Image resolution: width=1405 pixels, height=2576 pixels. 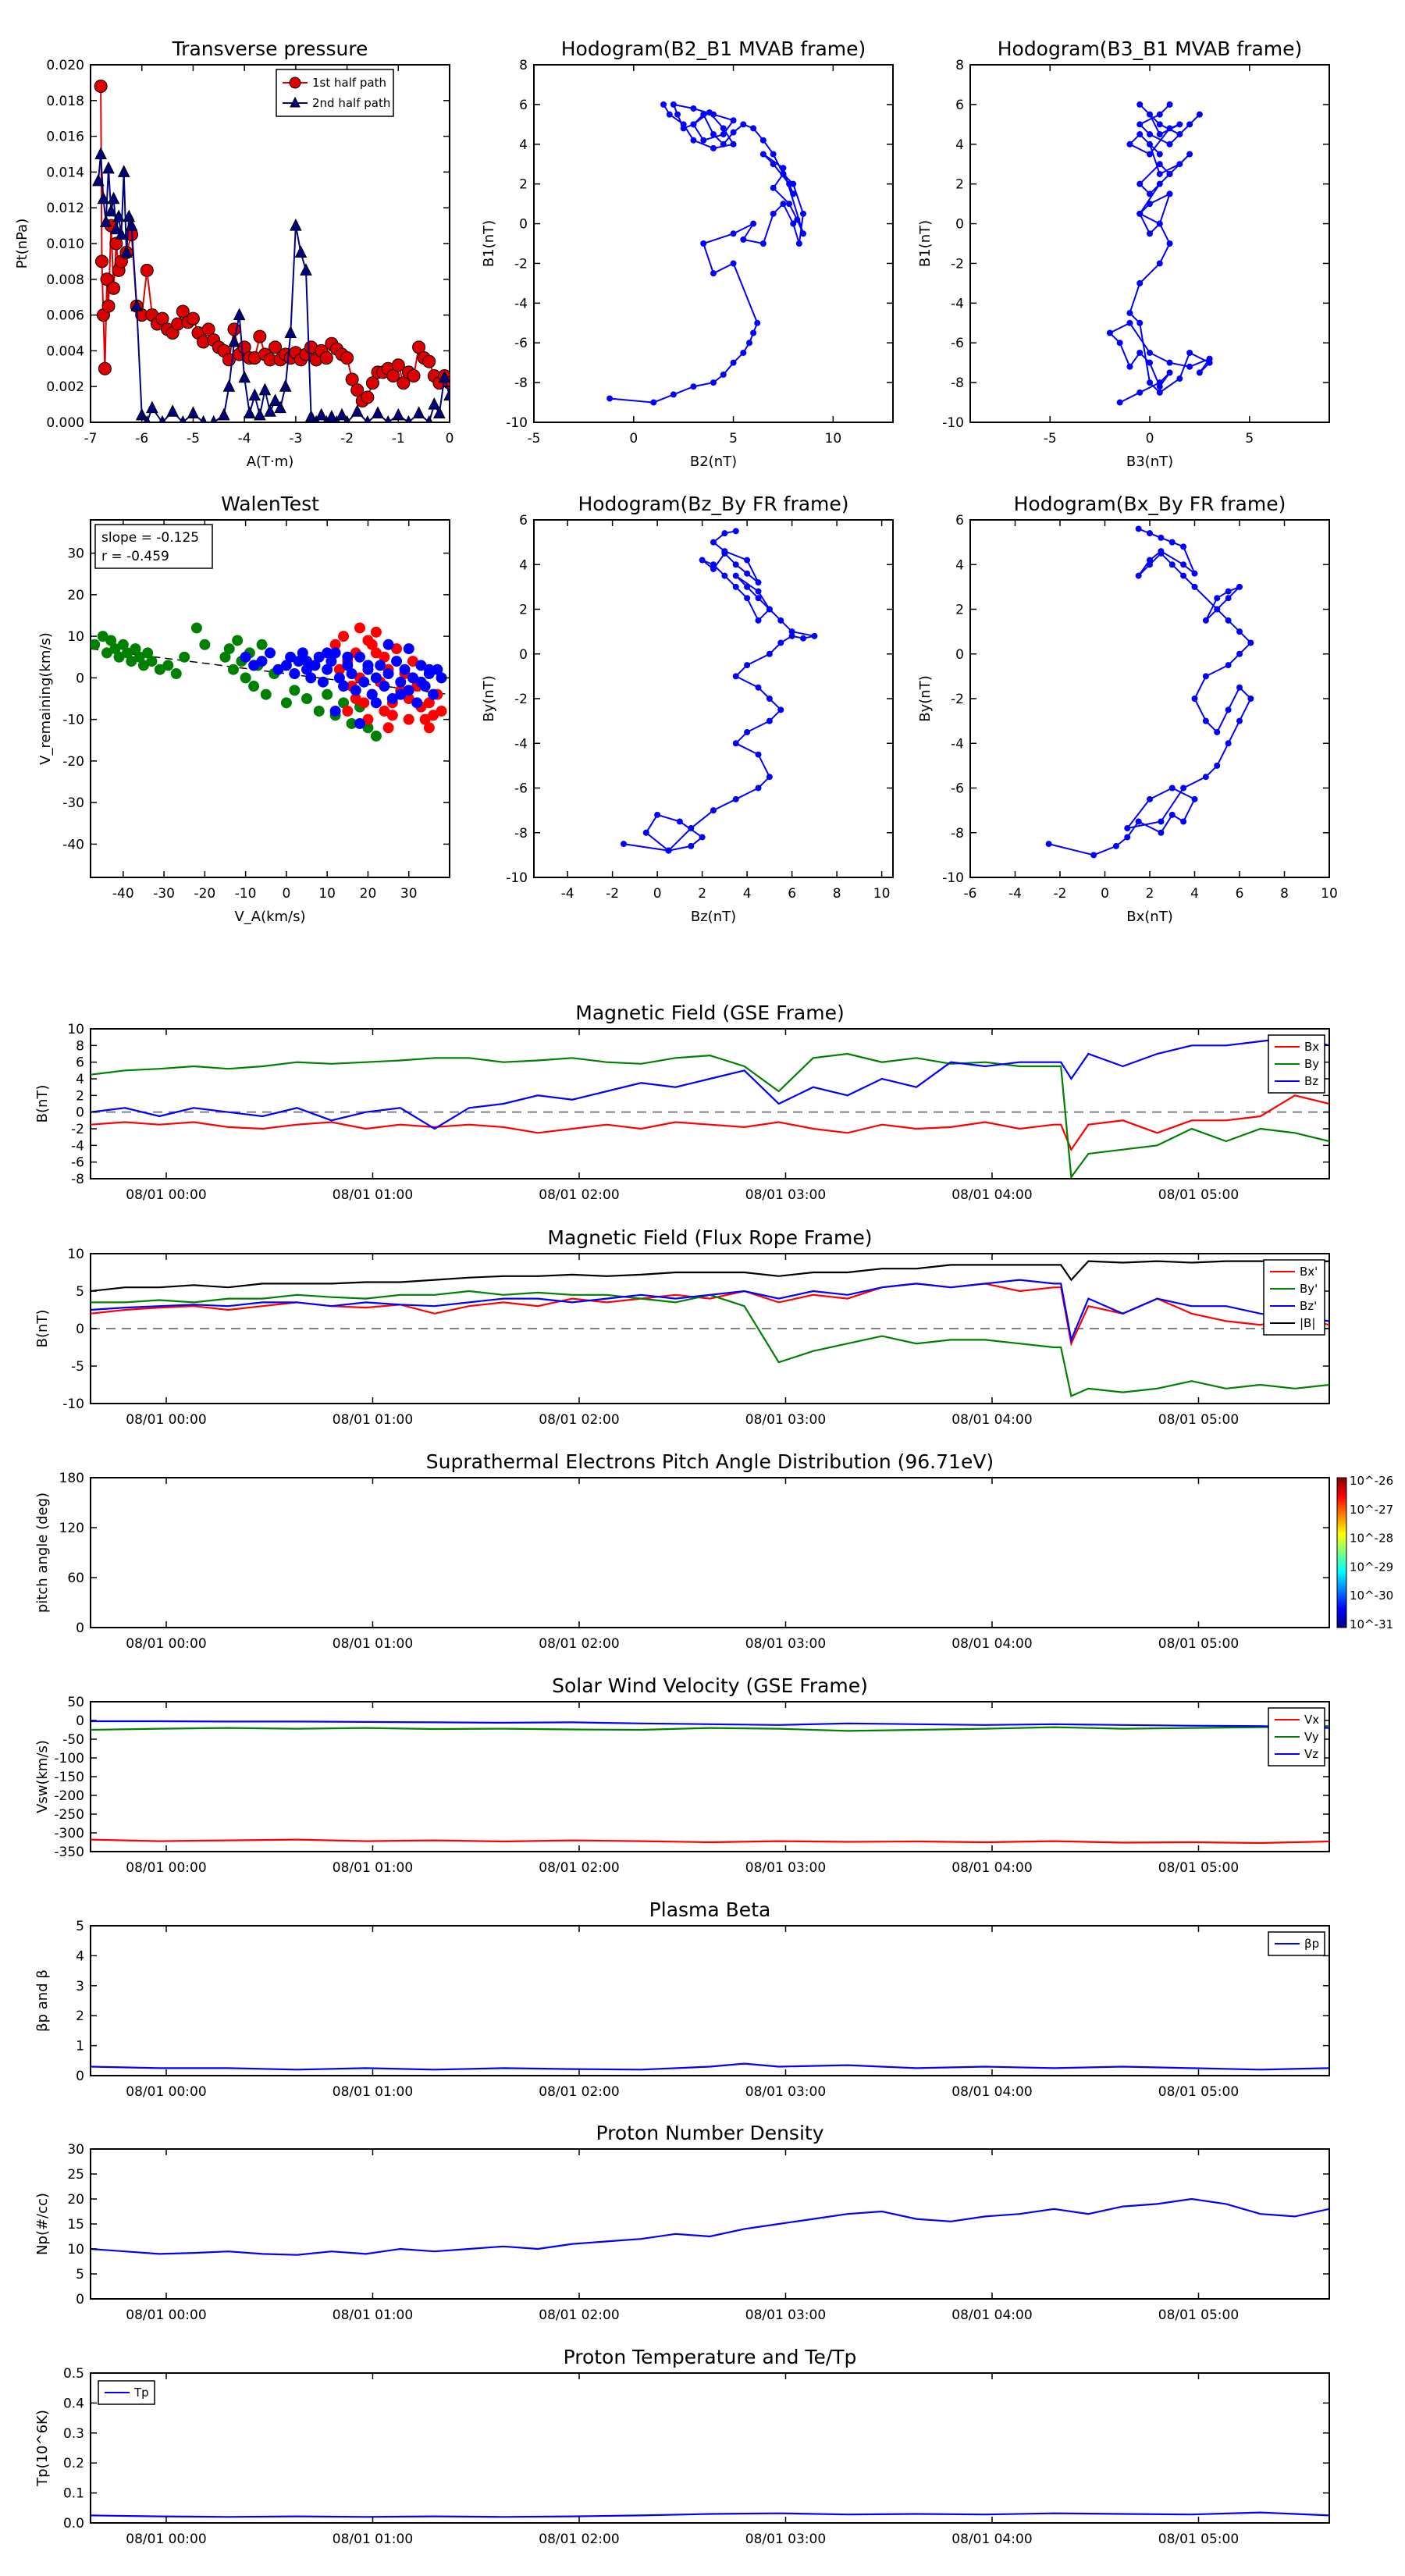 I want to click on y-tick-label: 30, so click(x=76, y=2150).